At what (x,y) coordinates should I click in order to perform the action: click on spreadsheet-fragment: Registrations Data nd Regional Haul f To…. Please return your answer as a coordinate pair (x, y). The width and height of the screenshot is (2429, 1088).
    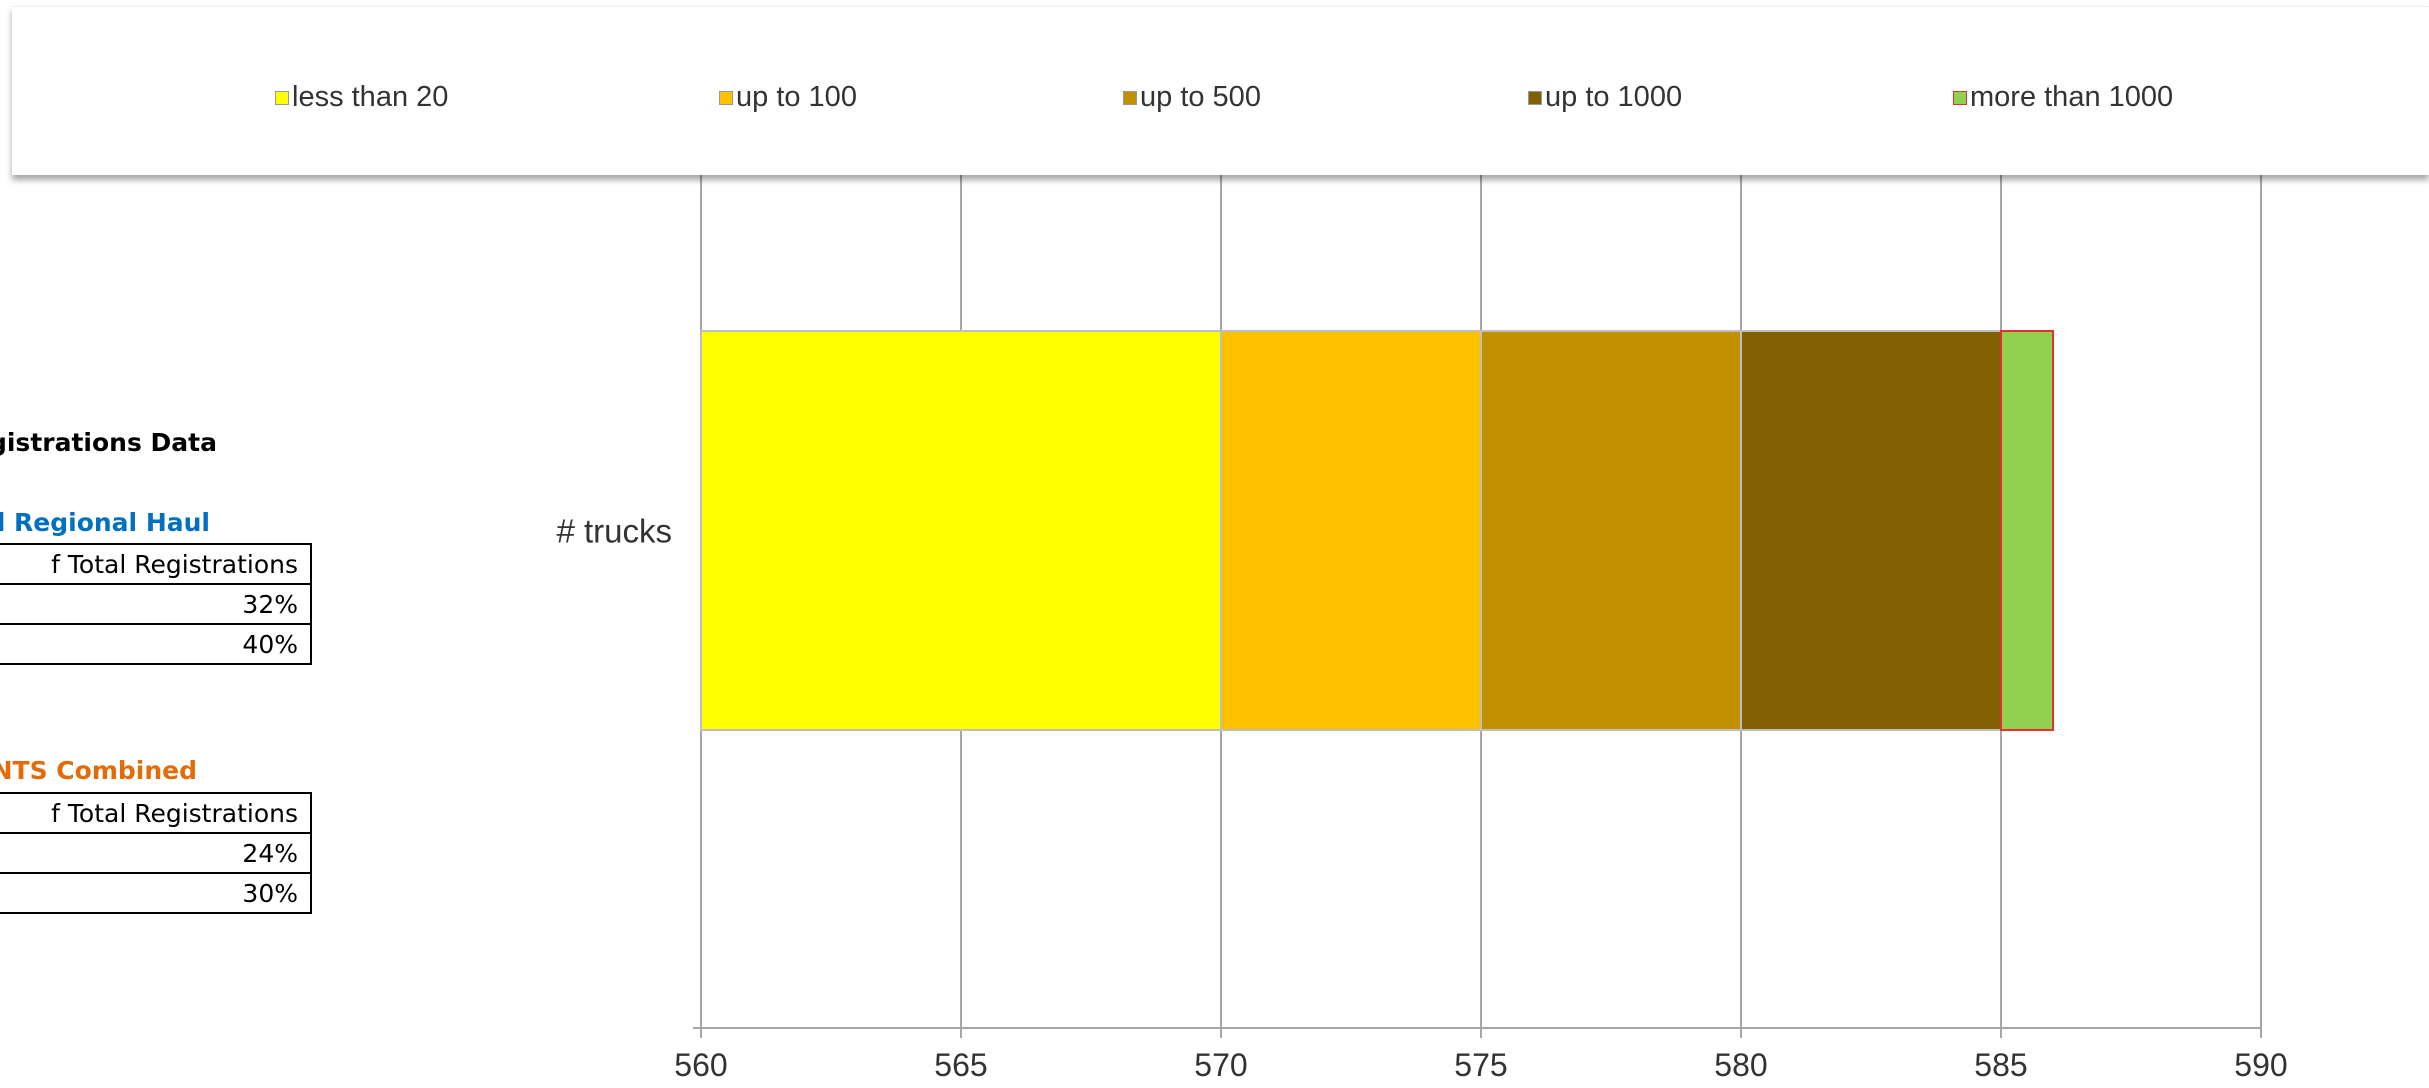
    Looking at the image, I should click on (165, 544).